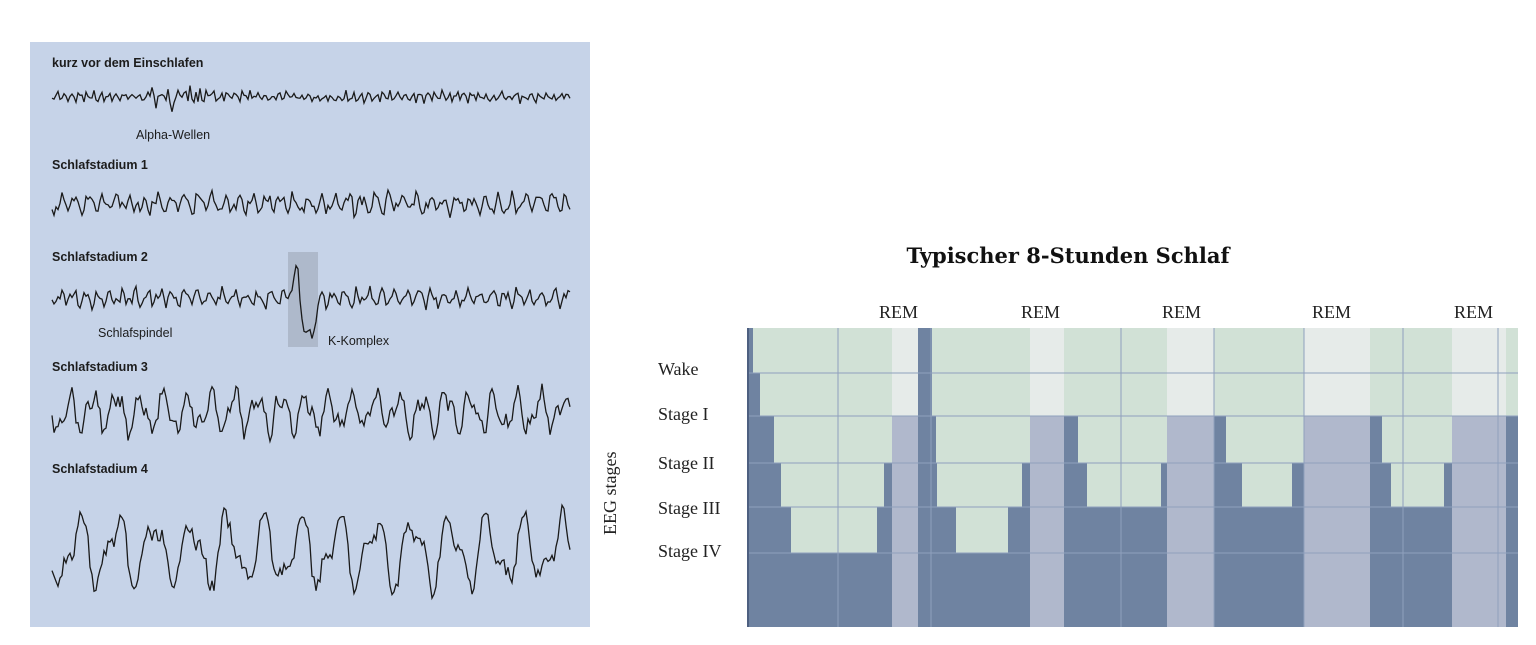  I want to click on trace-heading-stage3: Schlafstadium 3, so click(100, 367).